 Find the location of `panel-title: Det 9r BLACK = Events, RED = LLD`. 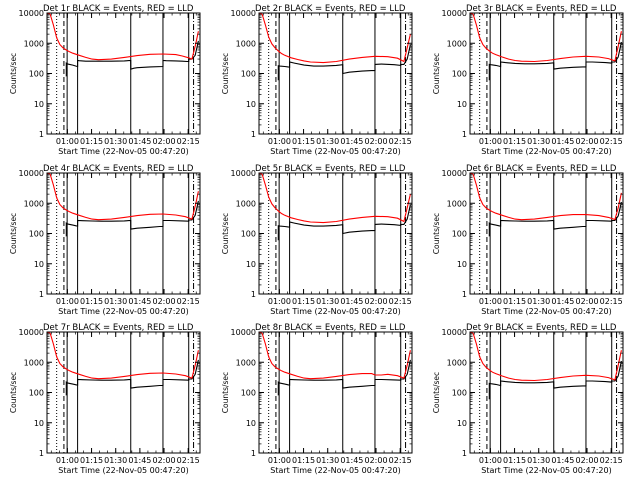

panel-title: Det 9r BLACK = Events, RED = LLD is located at coordinates (541, 328).